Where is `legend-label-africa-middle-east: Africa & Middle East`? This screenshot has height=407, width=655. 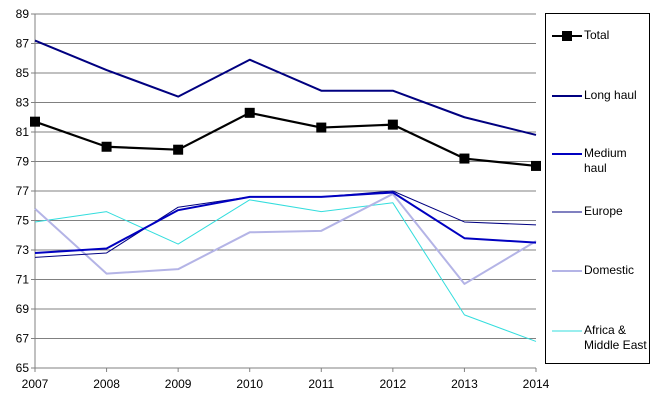 legend-label-africa-middle-east: Africa & Middle East is located at coordinates (615, 337).